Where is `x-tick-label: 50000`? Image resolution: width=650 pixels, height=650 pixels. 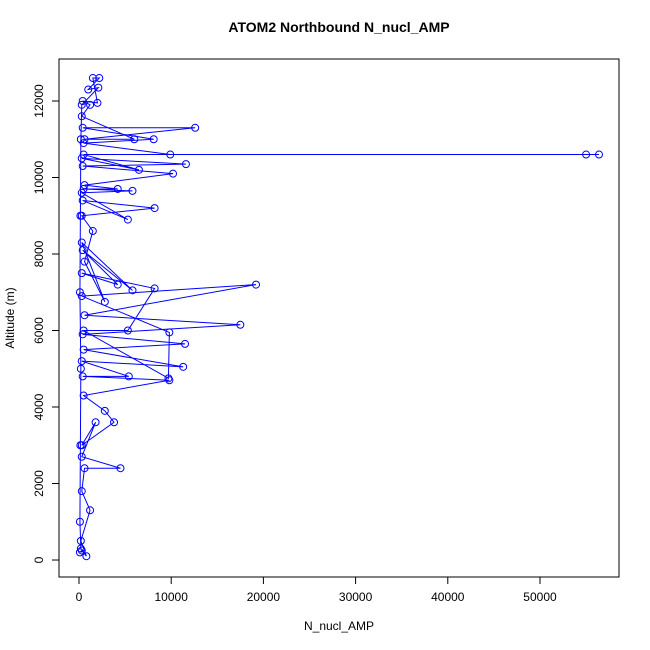
x-tick-label: 50000 is located at coordinates (540, 597).